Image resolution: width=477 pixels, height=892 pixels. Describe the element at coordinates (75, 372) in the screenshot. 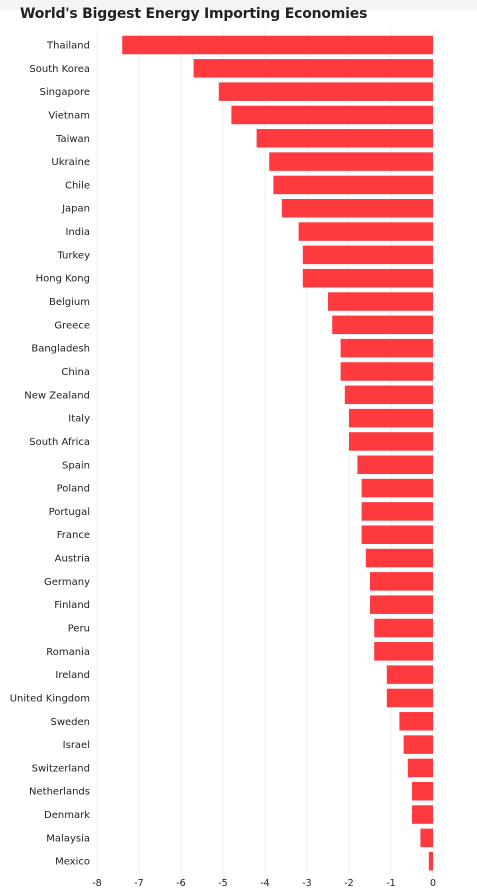

I see `category-label: China` at that location.